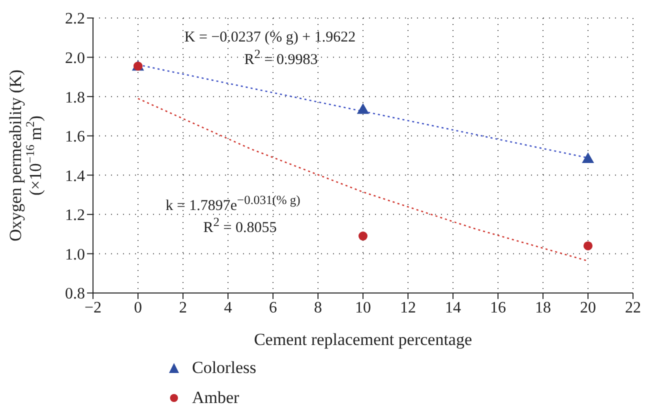 The height and width of the screenshot is (417, 653). What do you see at coordinates (633, 307) in the screenshot?
I see `x-tick-label: 22` at bounding box center [633, 307].